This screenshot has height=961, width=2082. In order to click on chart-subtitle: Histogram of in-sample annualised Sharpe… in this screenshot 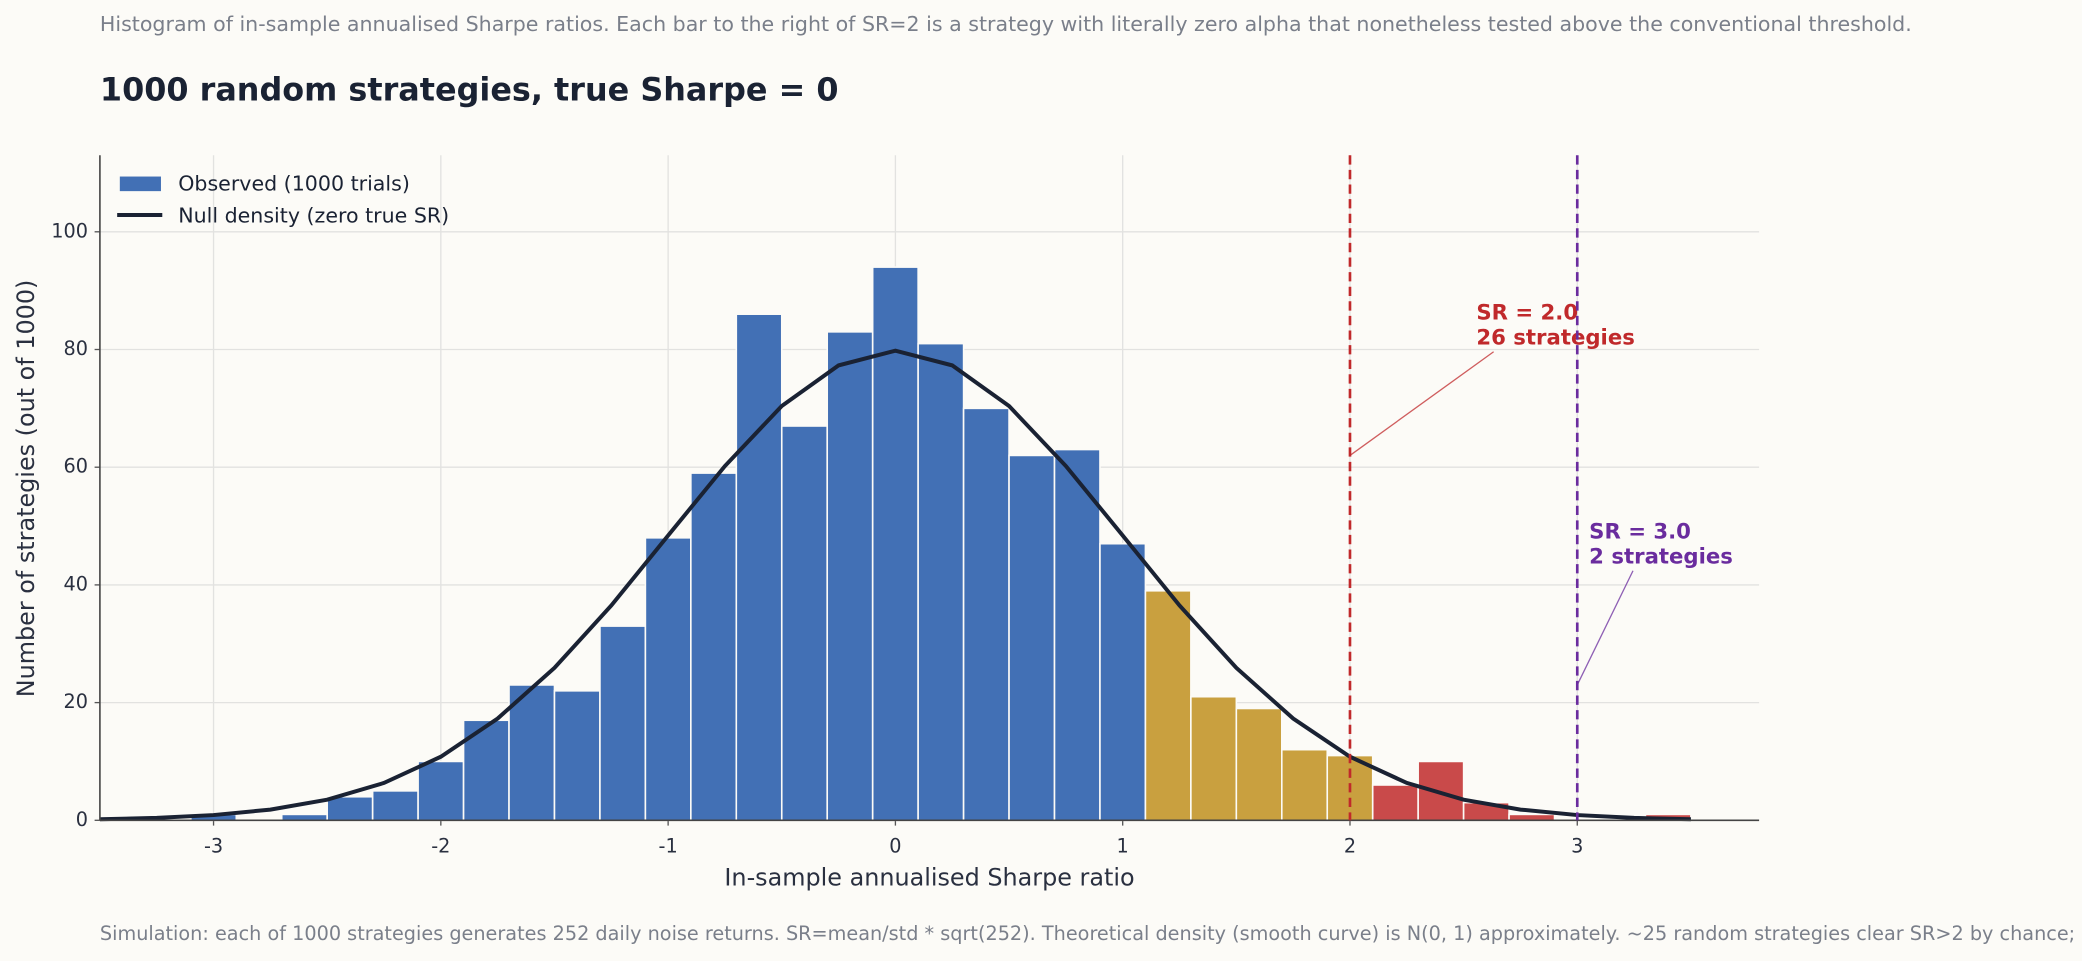, I will do `click(1006, 24)`.